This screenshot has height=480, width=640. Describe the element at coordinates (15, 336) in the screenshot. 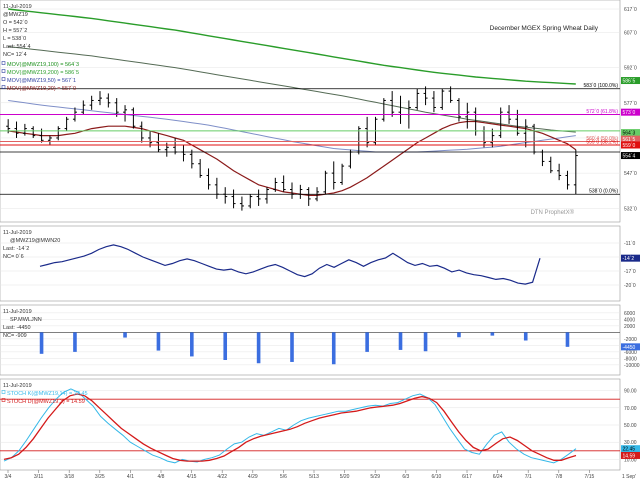

I see `position-net-change: NC= -909` at that location.